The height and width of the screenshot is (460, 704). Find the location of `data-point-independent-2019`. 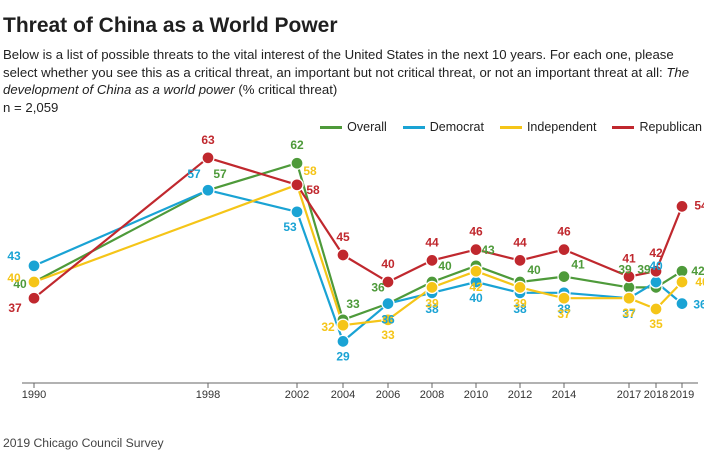

data-point-independent-2019 is located at coordinates (682, 282).